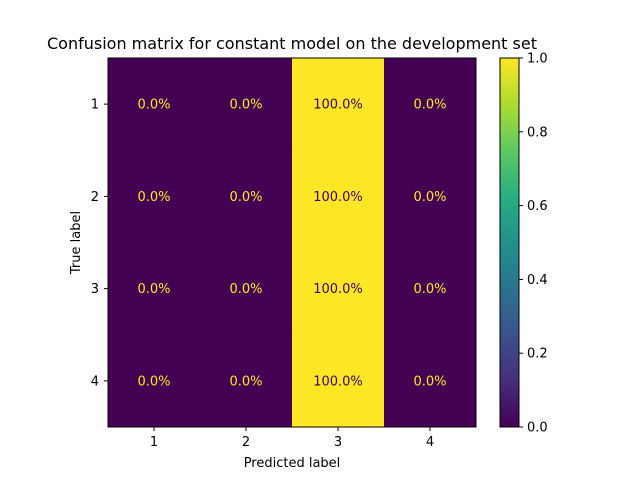 The height and width of the screenshot is (480, 640). Describe the element at coordinates (76, 243) in the screenshot. I see `y-axis-label: True label` at that location.